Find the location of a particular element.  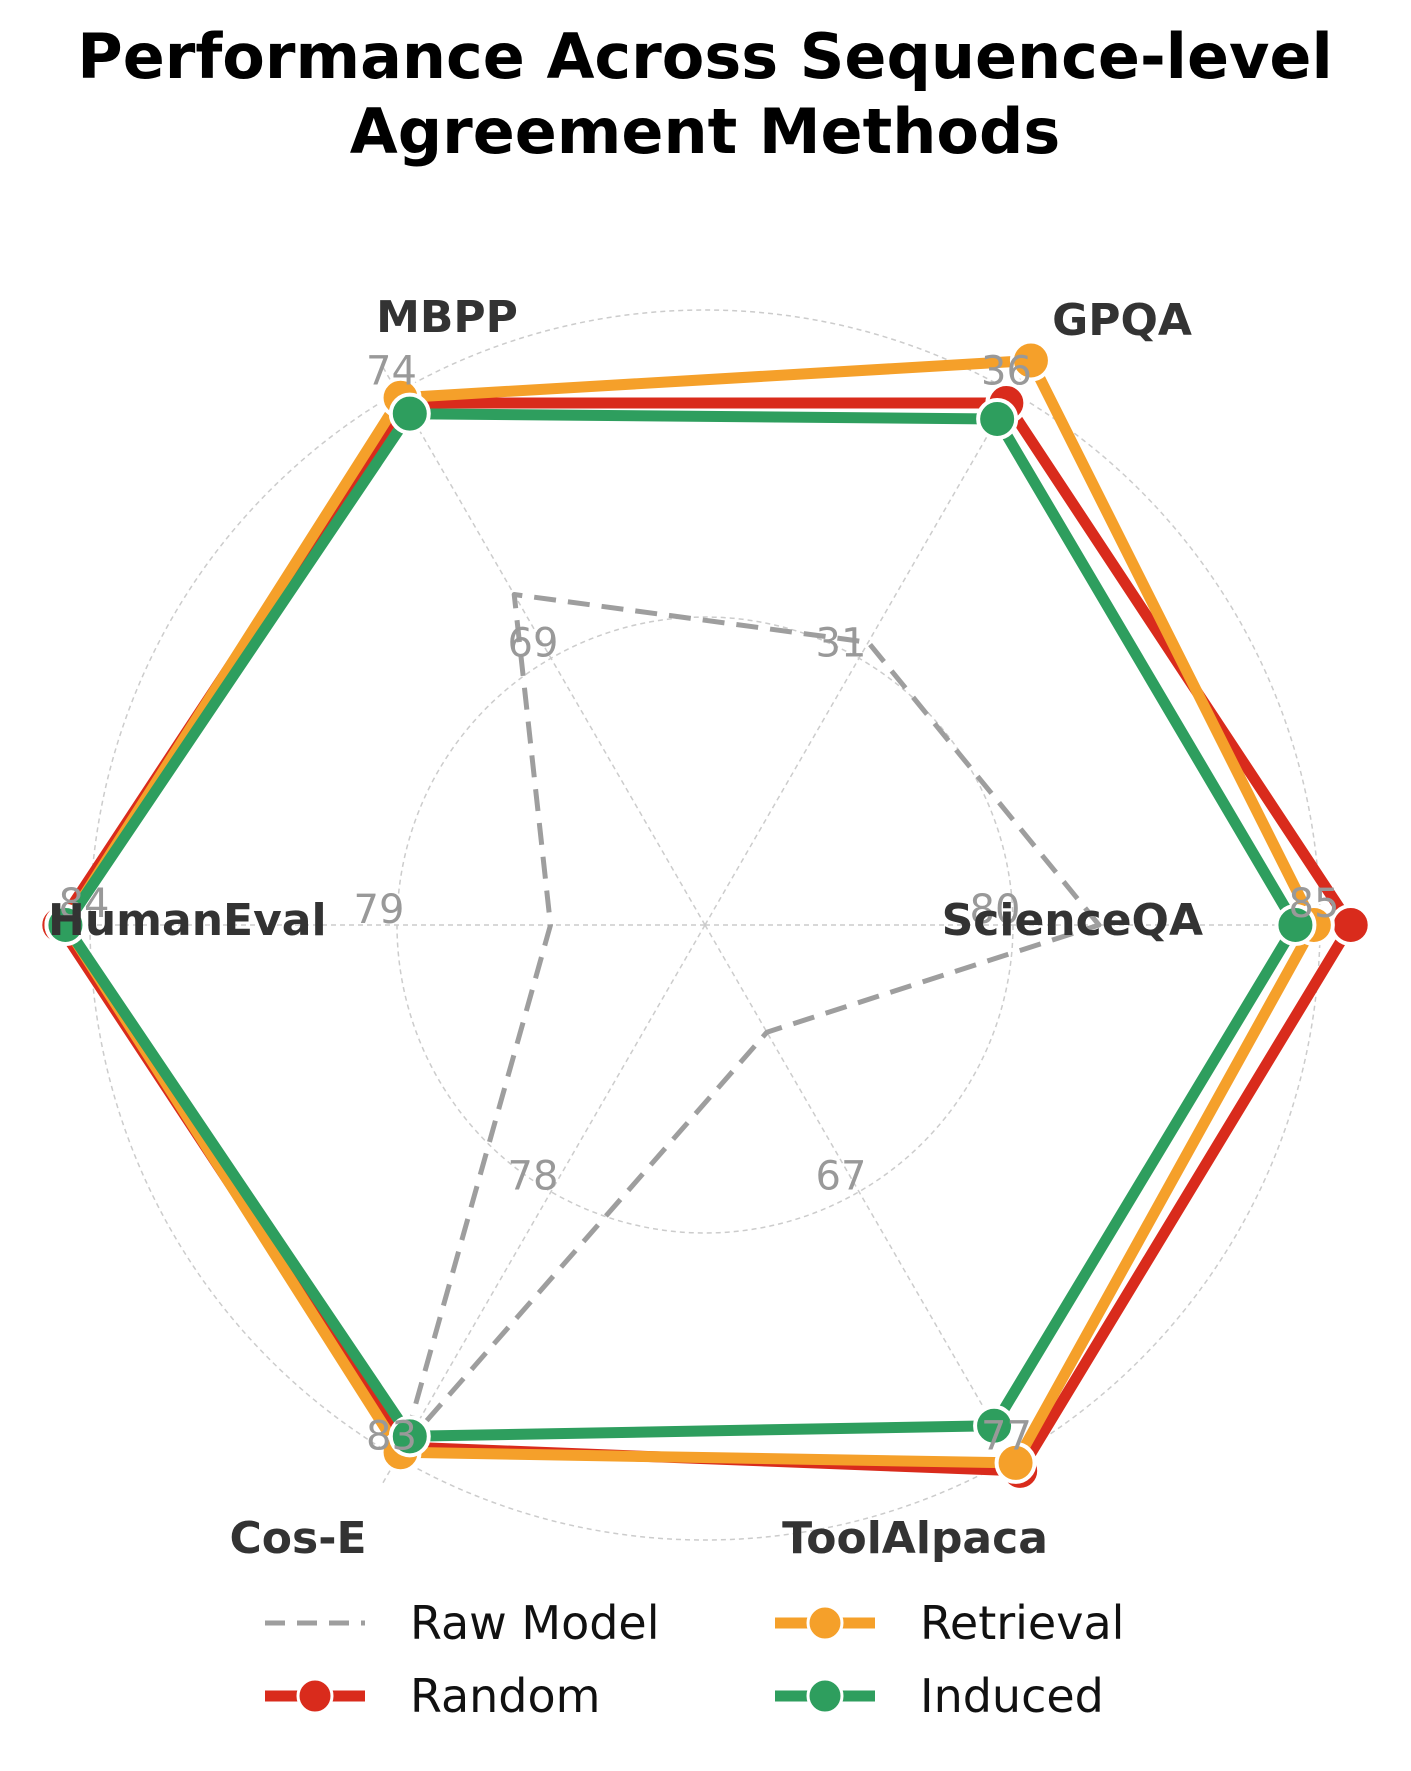

tick-label-mbpp-1: 69 is located at coordinates (533, 643).